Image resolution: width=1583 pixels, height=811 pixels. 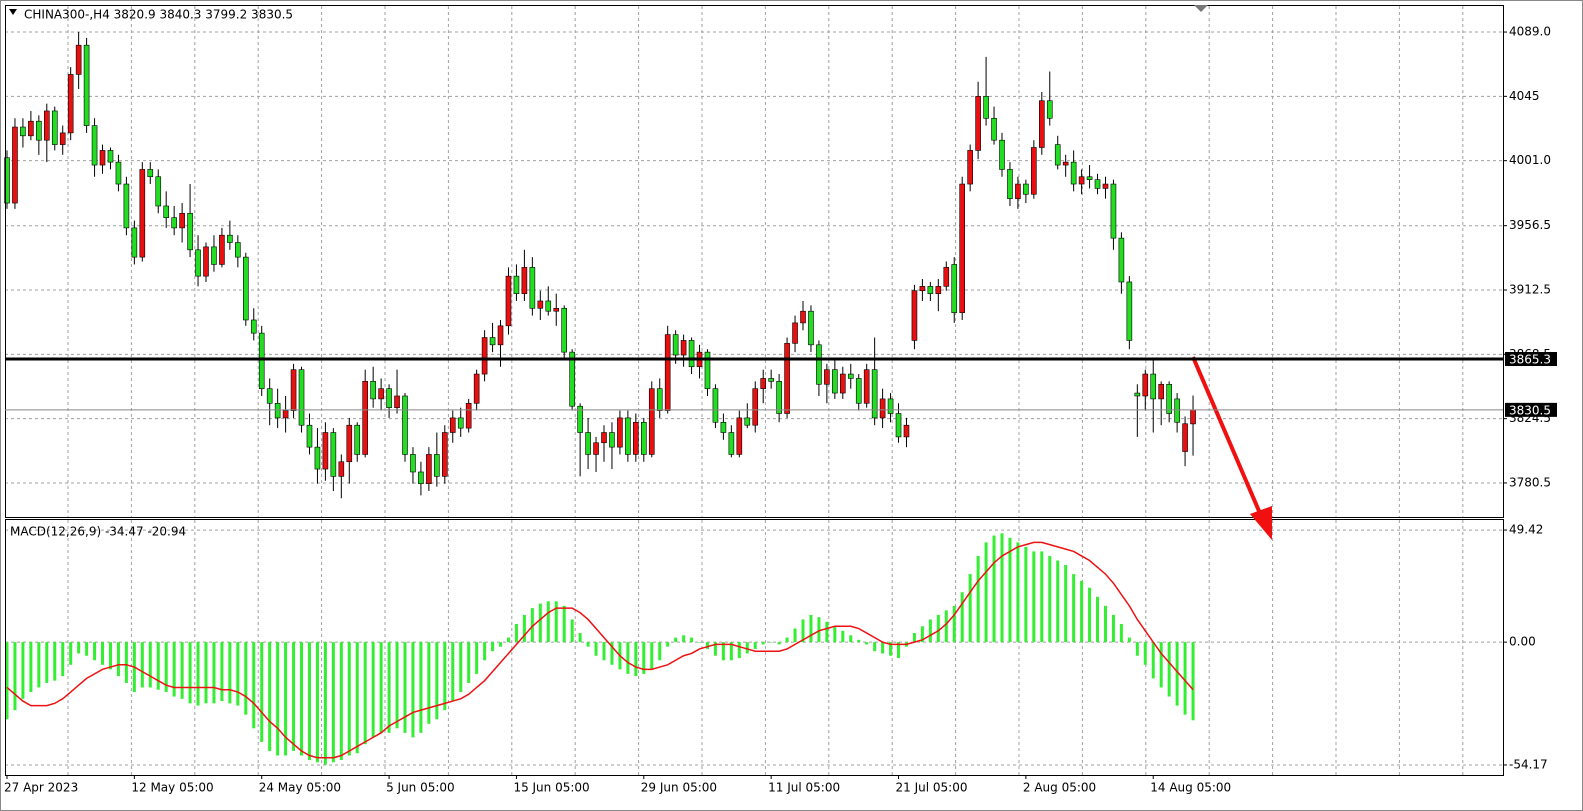 I want to click on bid-label: 3830.5, so click(x=1530, y=410).